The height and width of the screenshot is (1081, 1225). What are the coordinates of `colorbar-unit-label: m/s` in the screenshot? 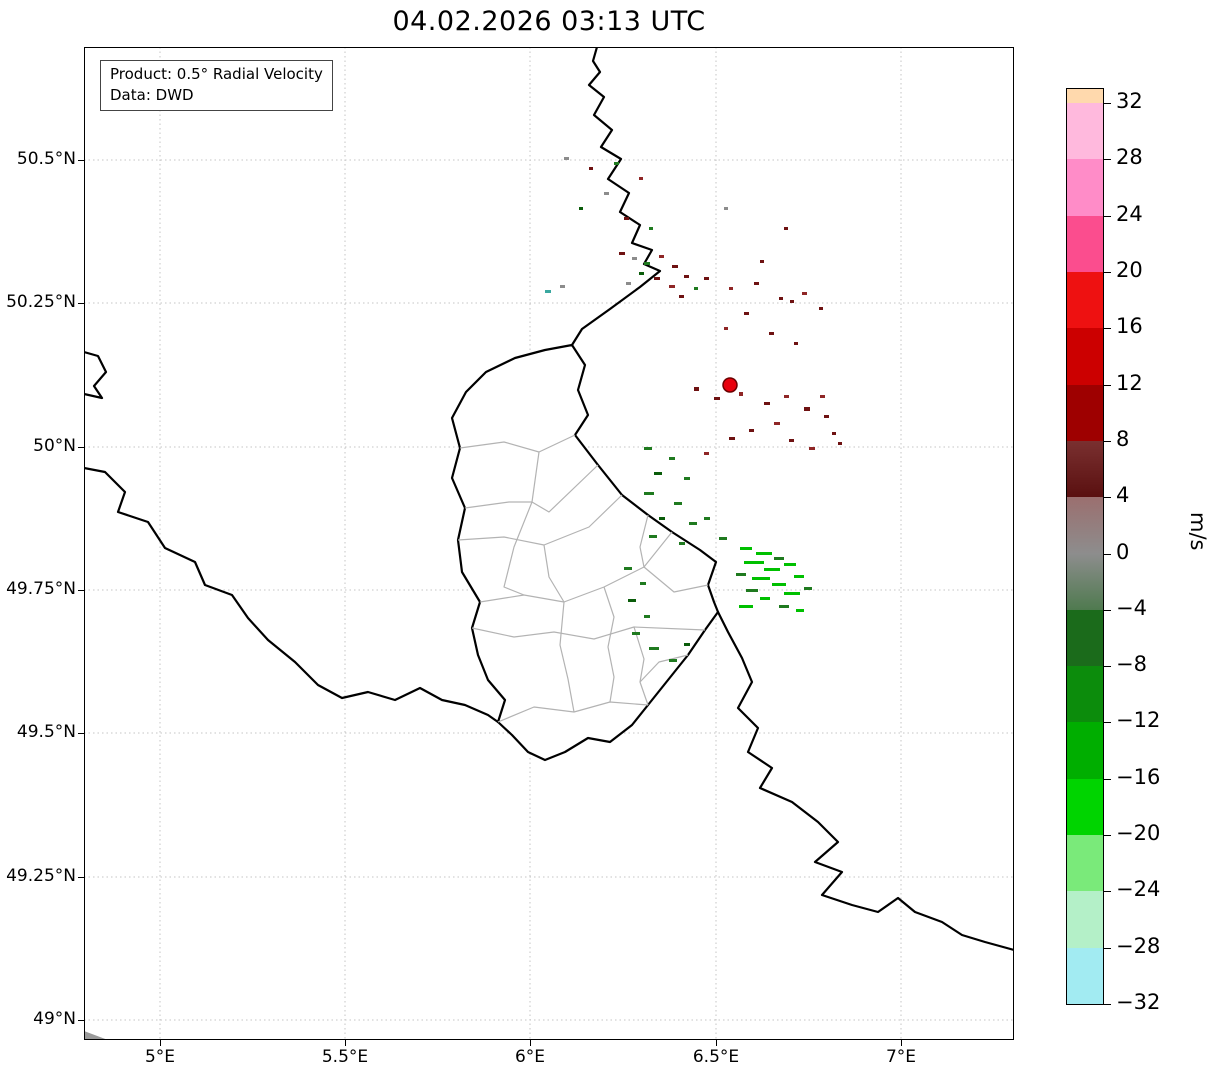 It's located at (1198, 531).